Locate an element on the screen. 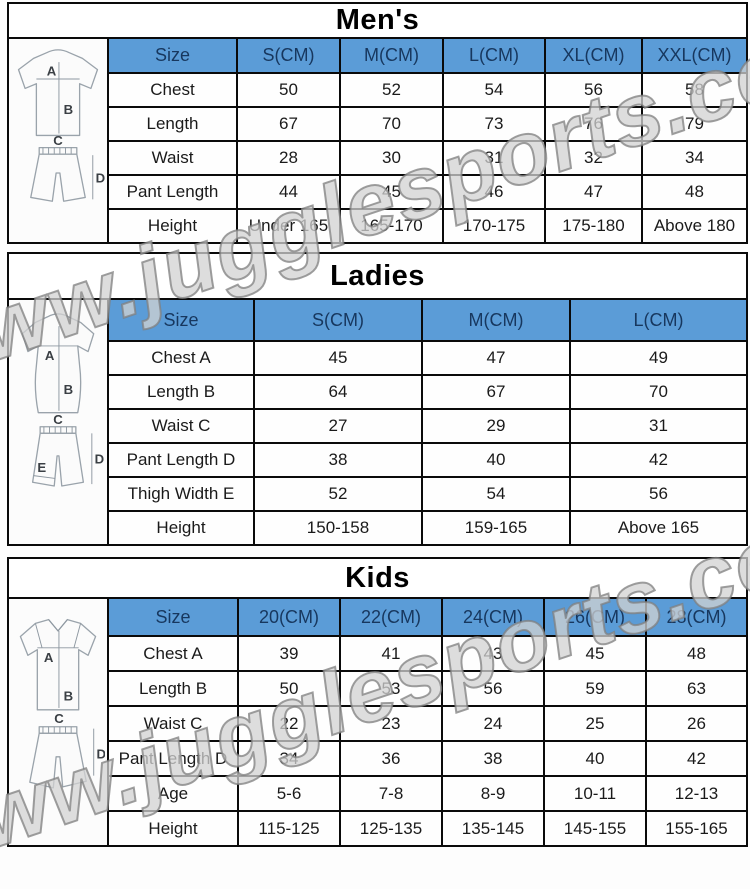  size-value-cell: 27 is located at coordinates (338, 426).